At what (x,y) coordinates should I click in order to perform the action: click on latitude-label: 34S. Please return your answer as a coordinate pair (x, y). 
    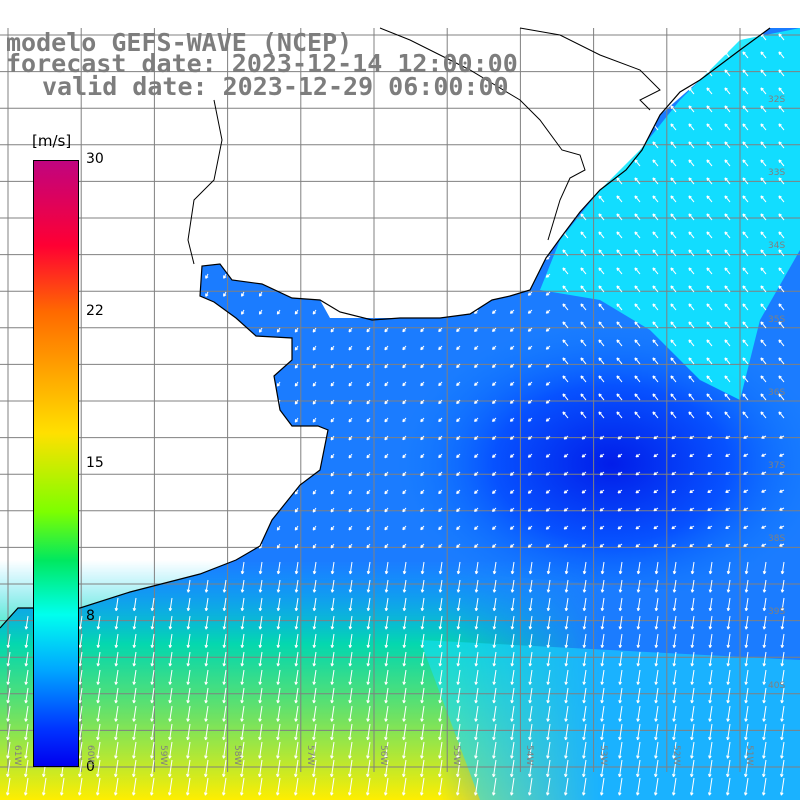
    Looking at the image, I should click on (777, 246).